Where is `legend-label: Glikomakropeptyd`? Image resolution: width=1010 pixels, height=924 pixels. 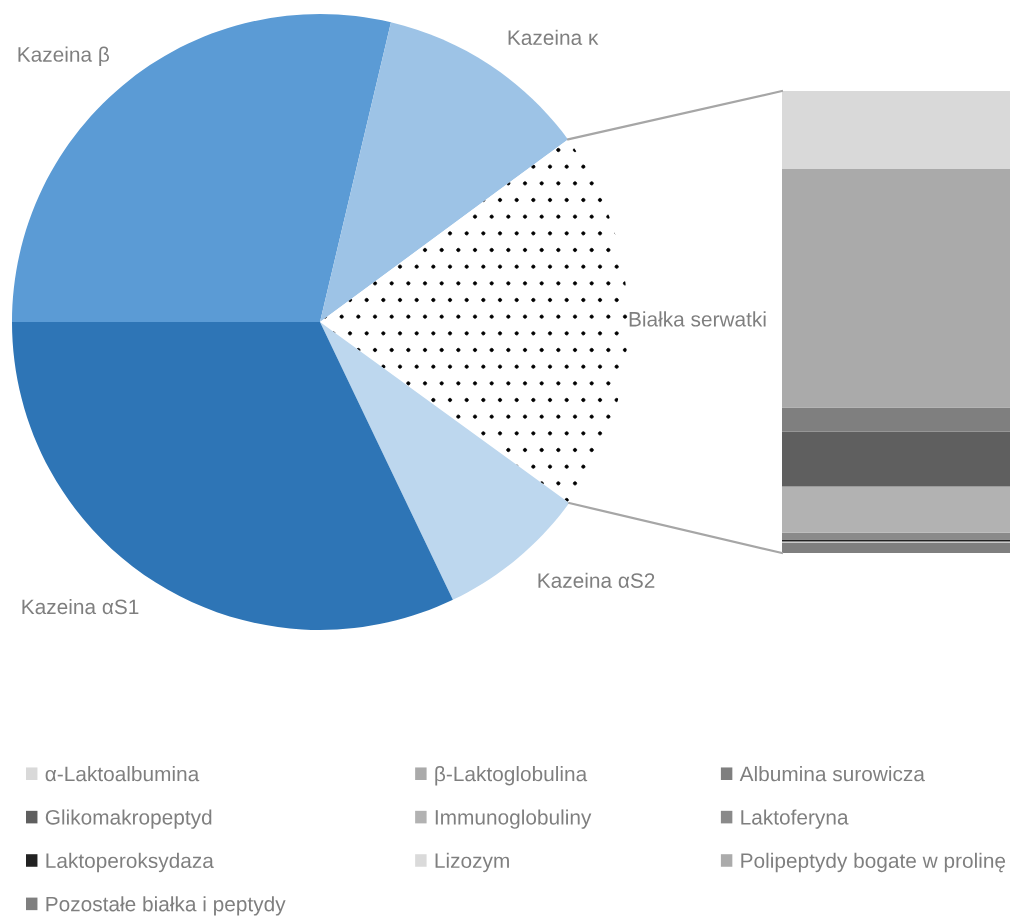 legend-label: Glikomakropeptyd is located at coordinates (128, 819).